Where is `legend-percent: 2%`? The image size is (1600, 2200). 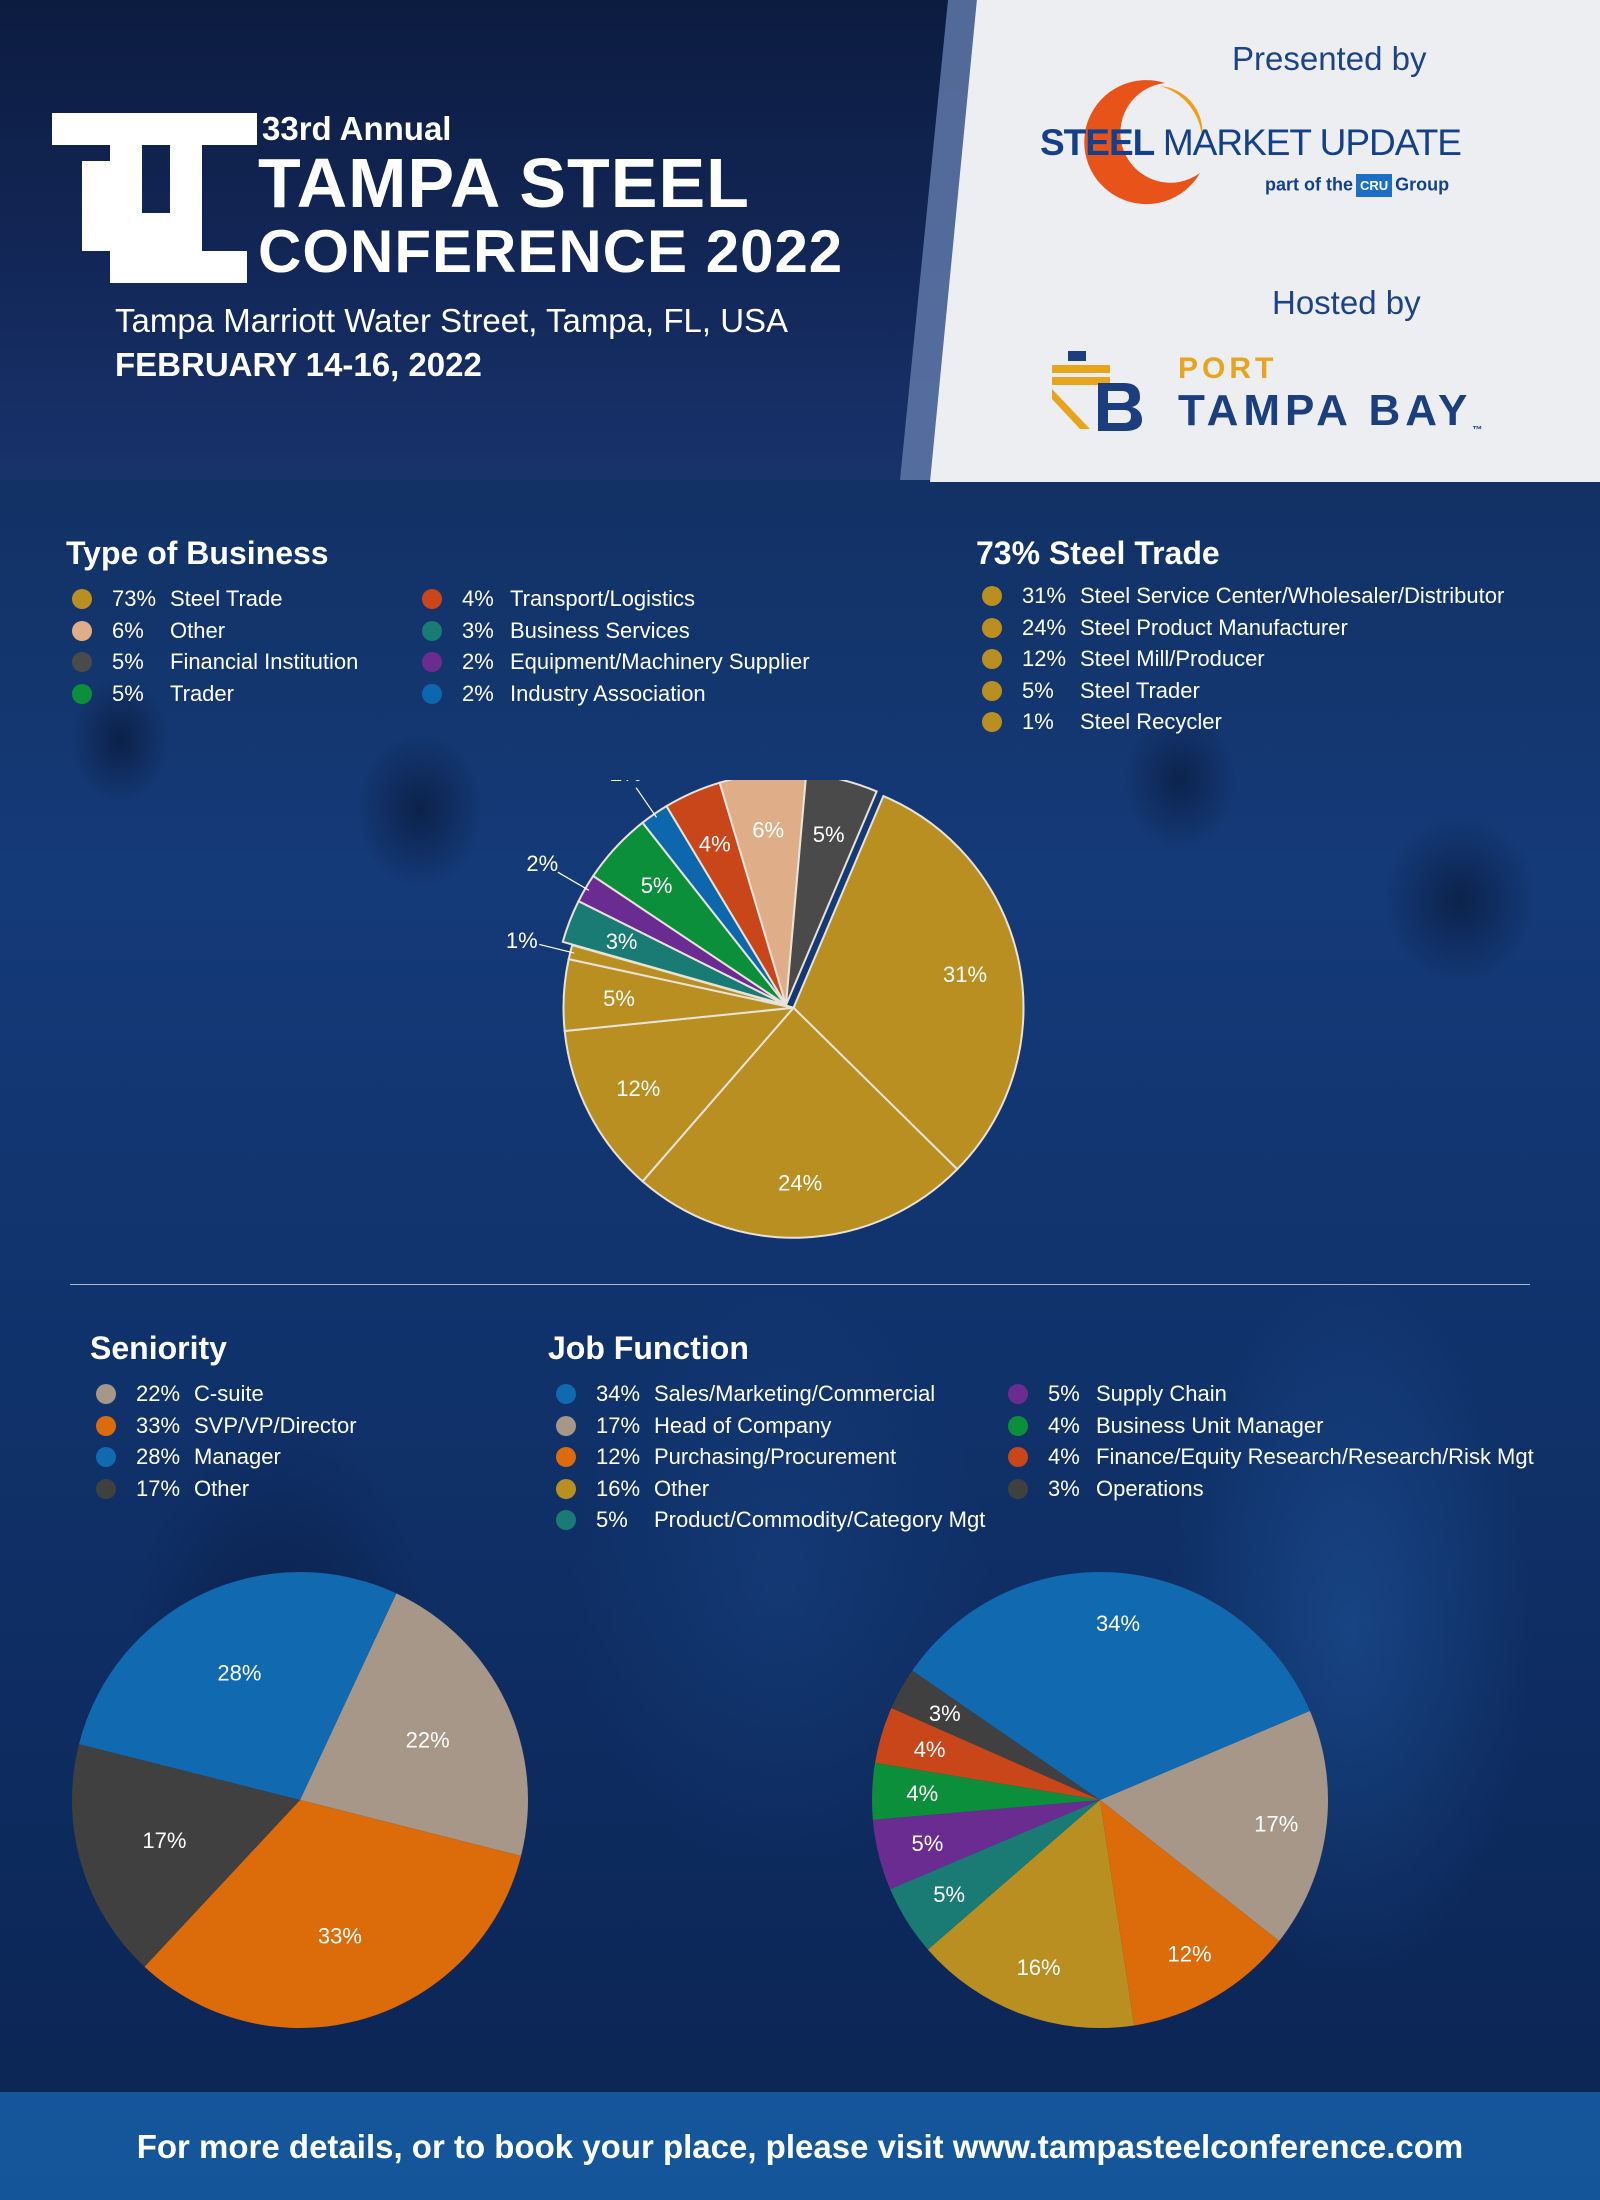 legend-percent: 2% is located at coordinates (478, 661).